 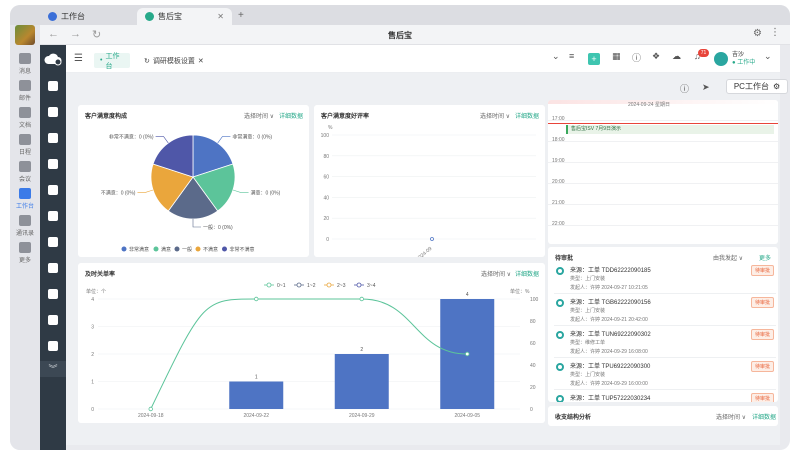 I want to click on browser-toolbar: ← → ↻ 售后宝 ⚙ ⋮, so click(x=400, y=35).